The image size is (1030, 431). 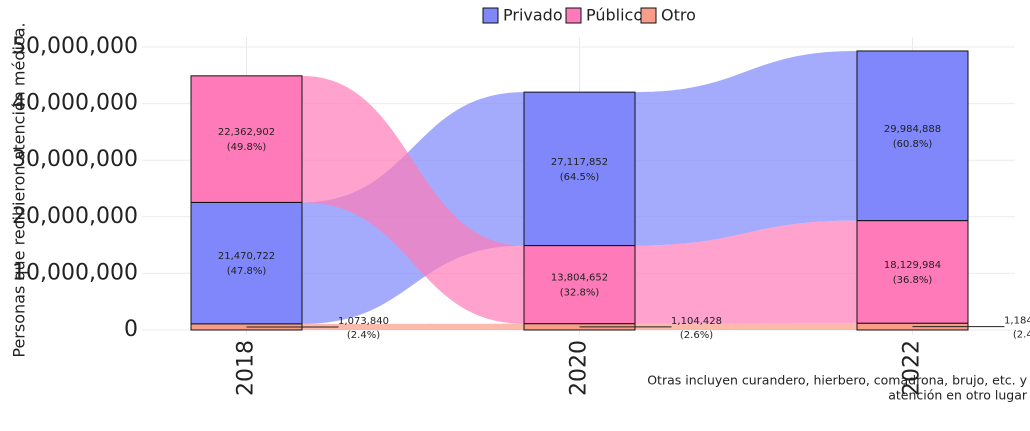 What do you see at coordinates (75, 103) in the screenshot?
I see `y-tick-label: 40,000,000` at bounding box center [75, 103].